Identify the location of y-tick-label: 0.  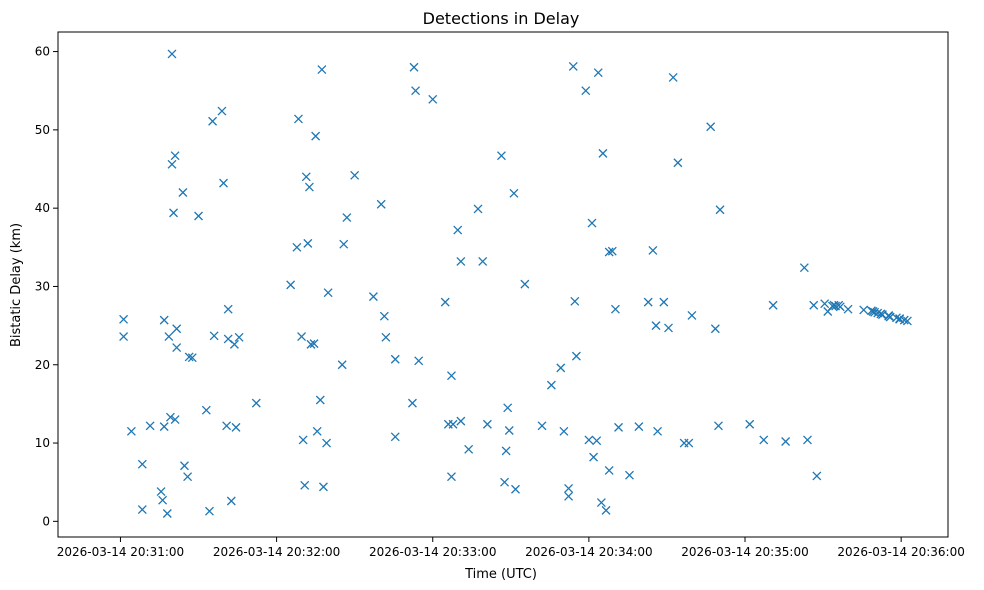
(46, 521).